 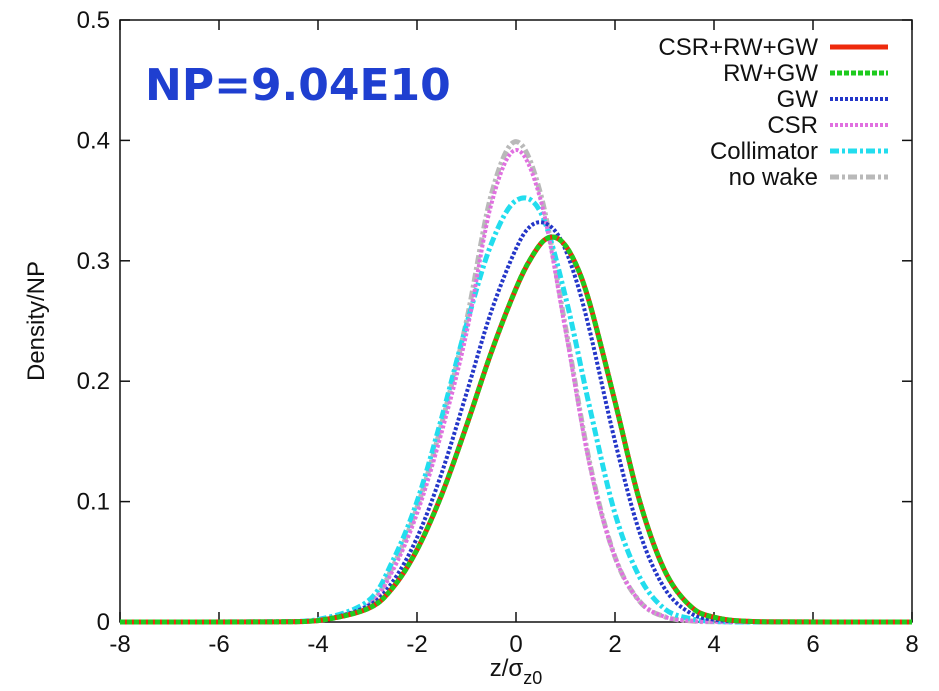 What do you see at coordinates (317, 644) in the screenshot?
I see `x-tick-label: -4` at bounding box center [317, 644].